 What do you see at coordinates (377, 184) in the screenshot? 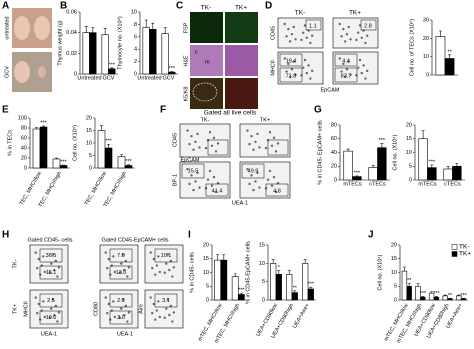
I see `x-tick-label: cTECs` at bounding box center [377, 184].